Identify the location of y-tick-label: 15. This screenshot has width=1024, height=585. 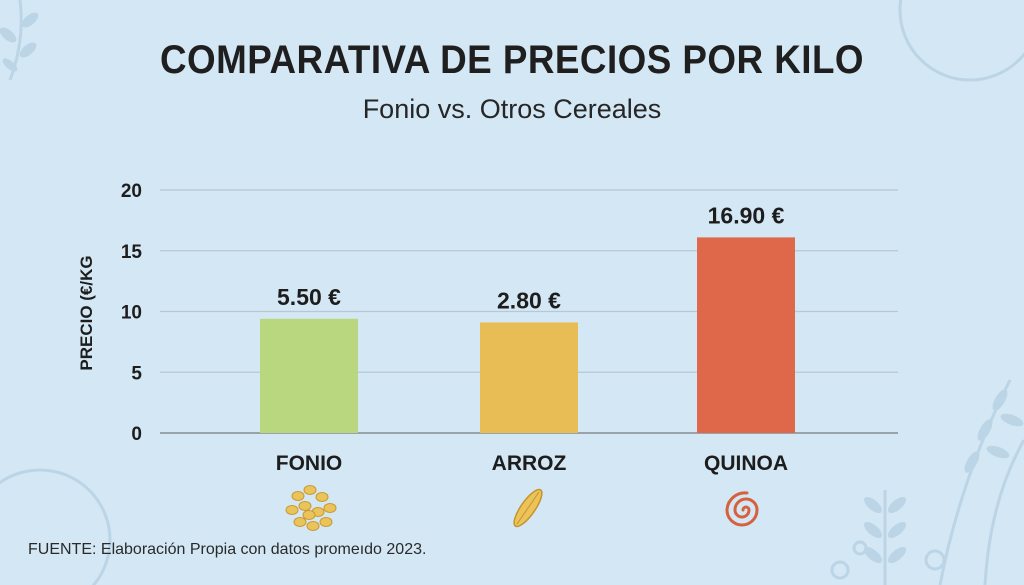
(132, 252).